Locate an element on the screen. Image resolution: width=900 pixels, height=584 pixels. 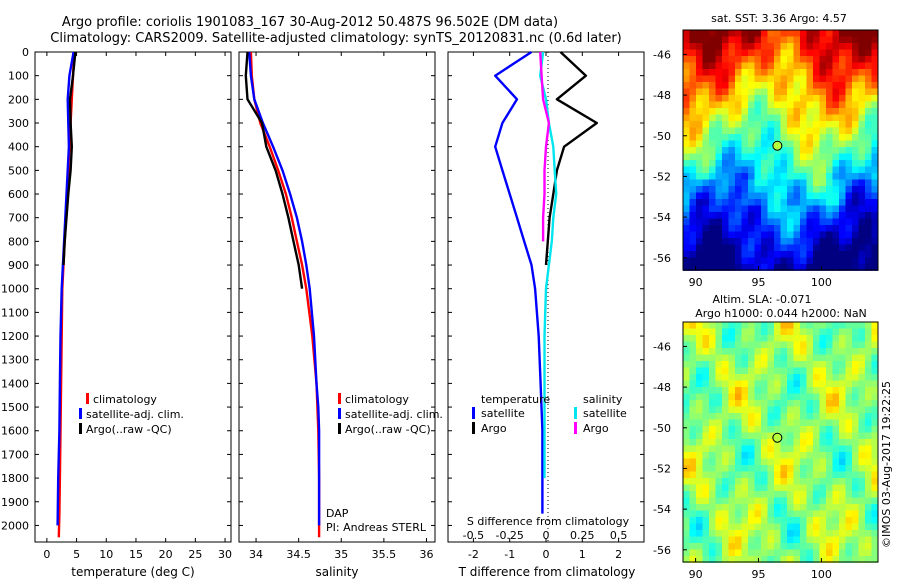
legend-argo: Argo(..raw -QC) is located at coordinates (129, 429).